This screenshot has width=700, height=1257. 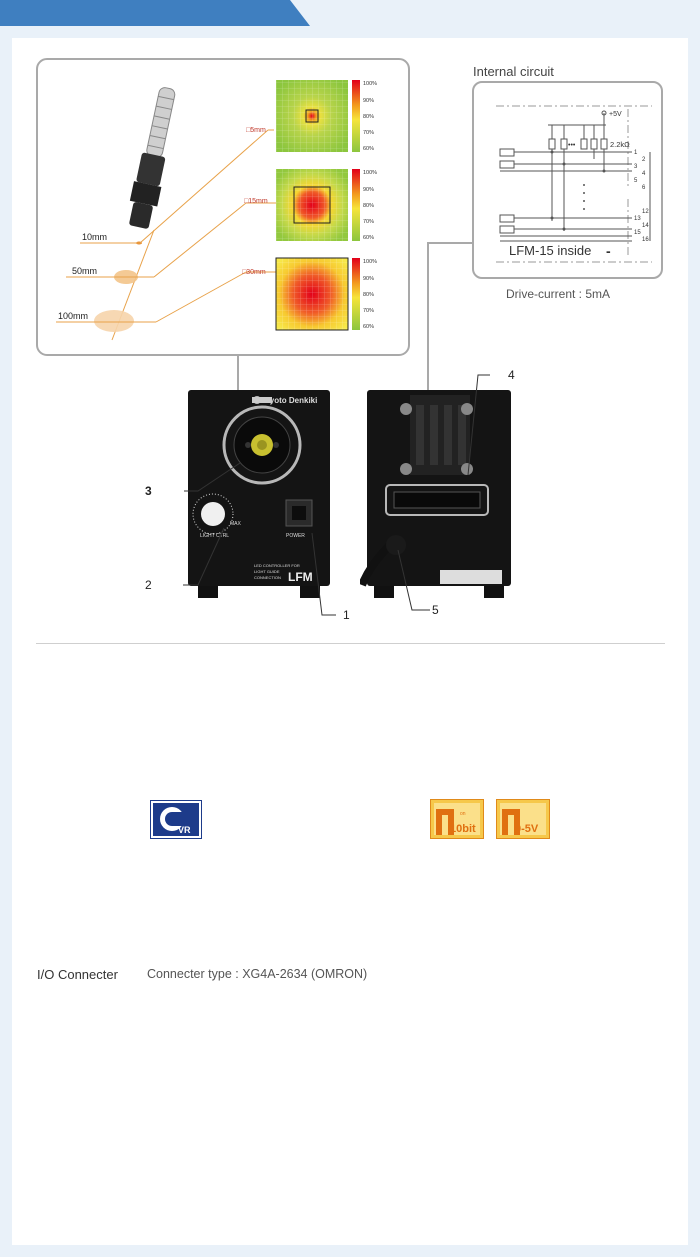 What do you see at coordinates (77, 974) in the screenshot?
I see `io-connector-label: I/O Connecter` at bounding box center [77, 974].